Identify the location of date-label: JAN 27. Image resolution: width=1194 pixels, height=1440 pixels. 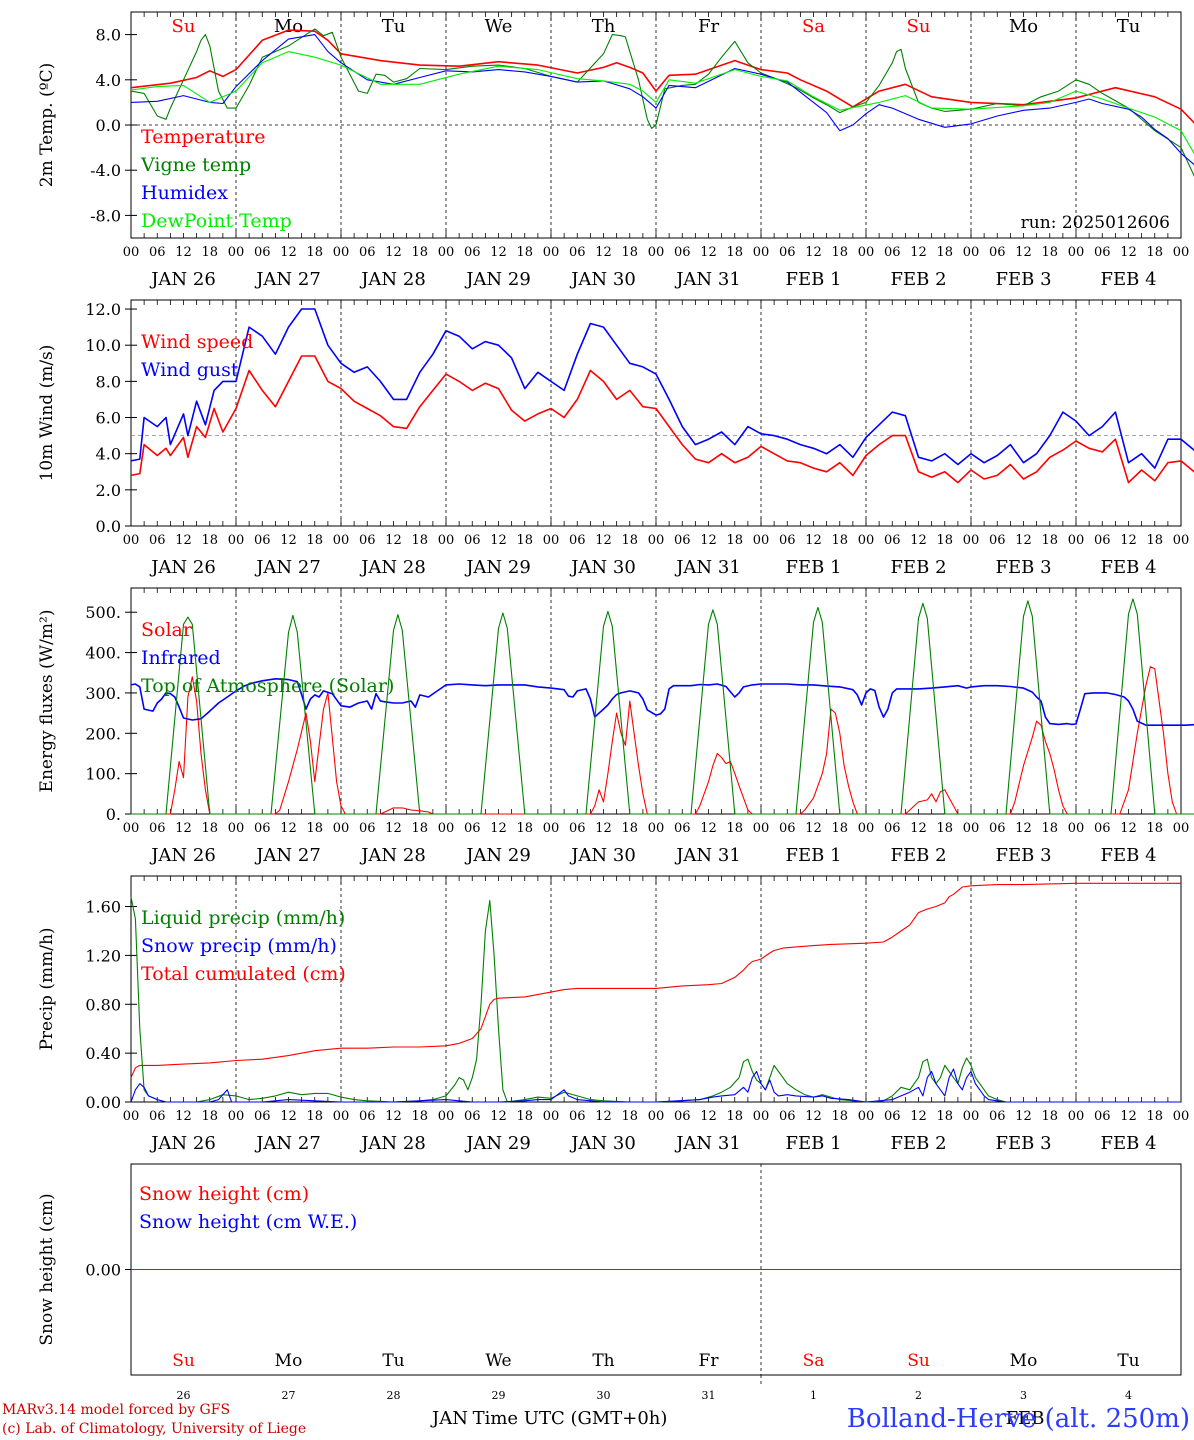
(287, 1143).